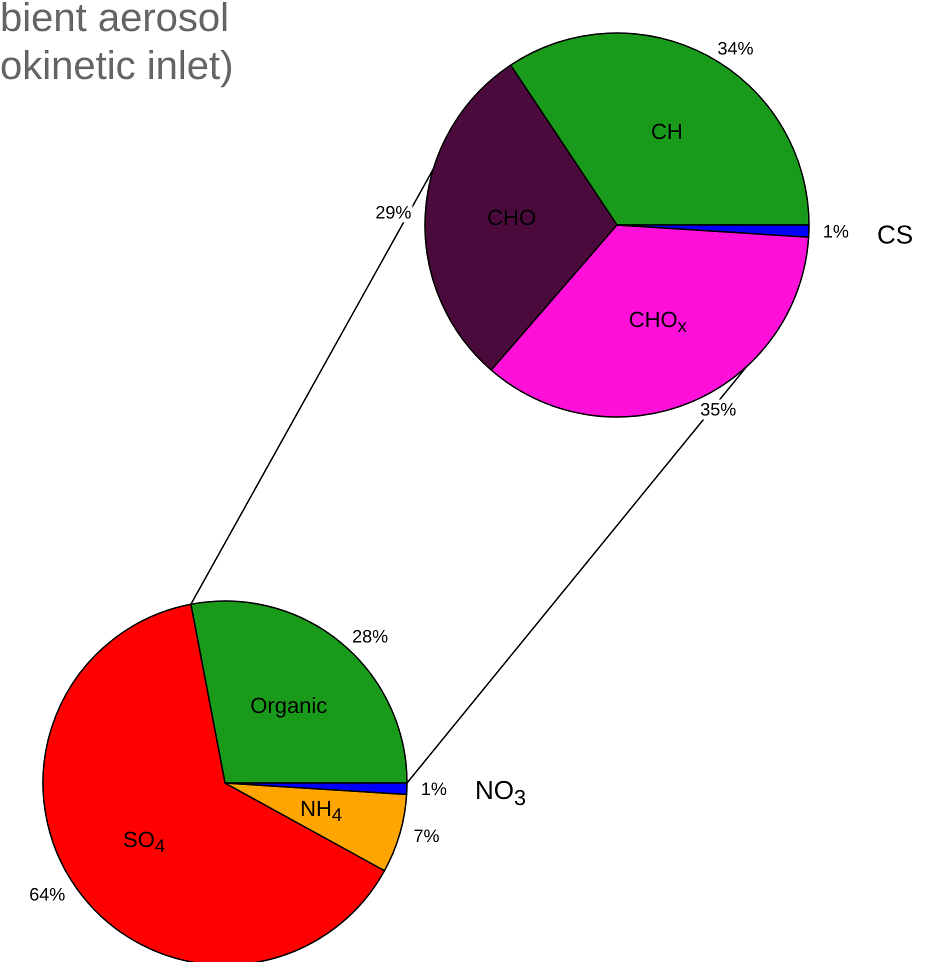  What do you see at coordinates (657, 322) in the screenshot?
I see `slice-label: CHO$_{x}$` at bounding box center [657, 322].